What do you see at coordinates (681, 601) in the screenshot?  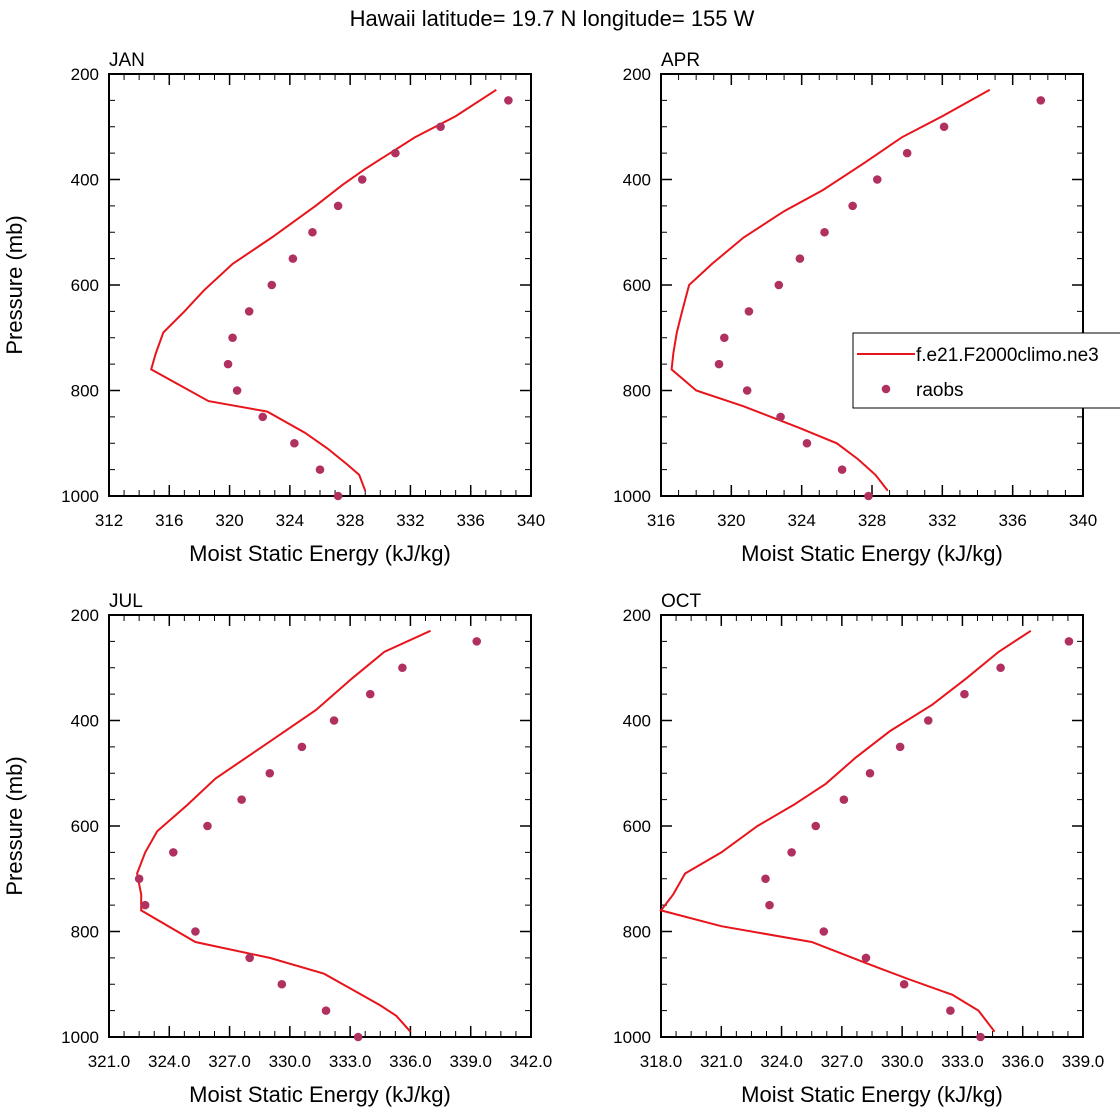 I see `panel-title: OCT` at bounding box center [681, 601].